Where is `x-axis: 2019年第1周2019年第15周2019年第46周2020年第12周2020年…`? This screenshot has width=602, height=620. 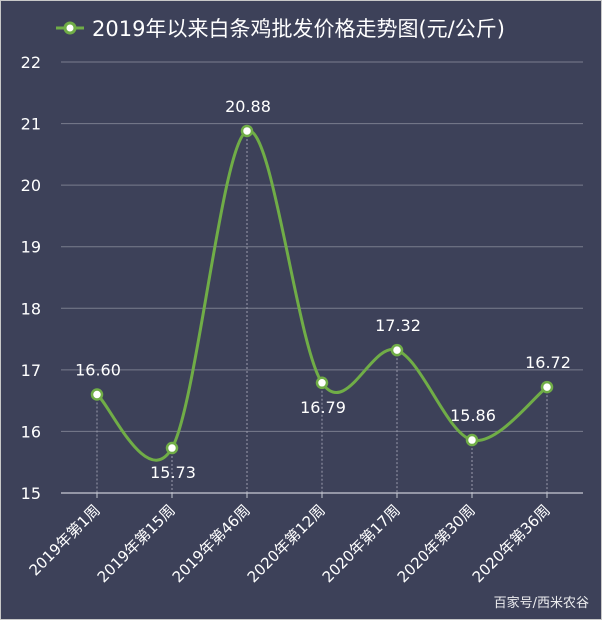
x-axis: 2019年第1周2019年第15周2019年第46周2020年第12周2020年… is located at coordinates (304, 539).